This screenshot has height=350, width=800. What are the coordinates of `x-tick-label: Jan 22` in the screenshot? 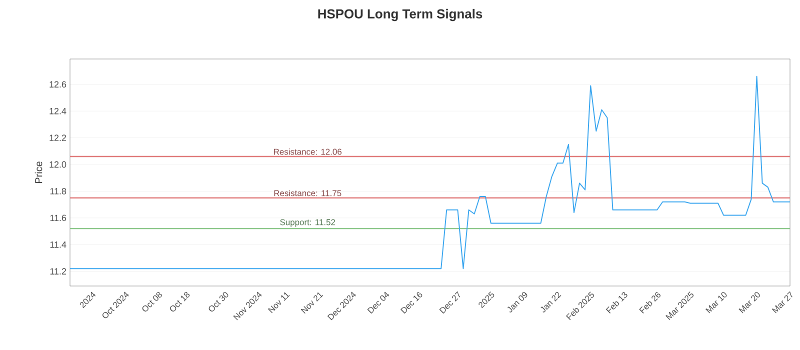 It's located at (551, 302).